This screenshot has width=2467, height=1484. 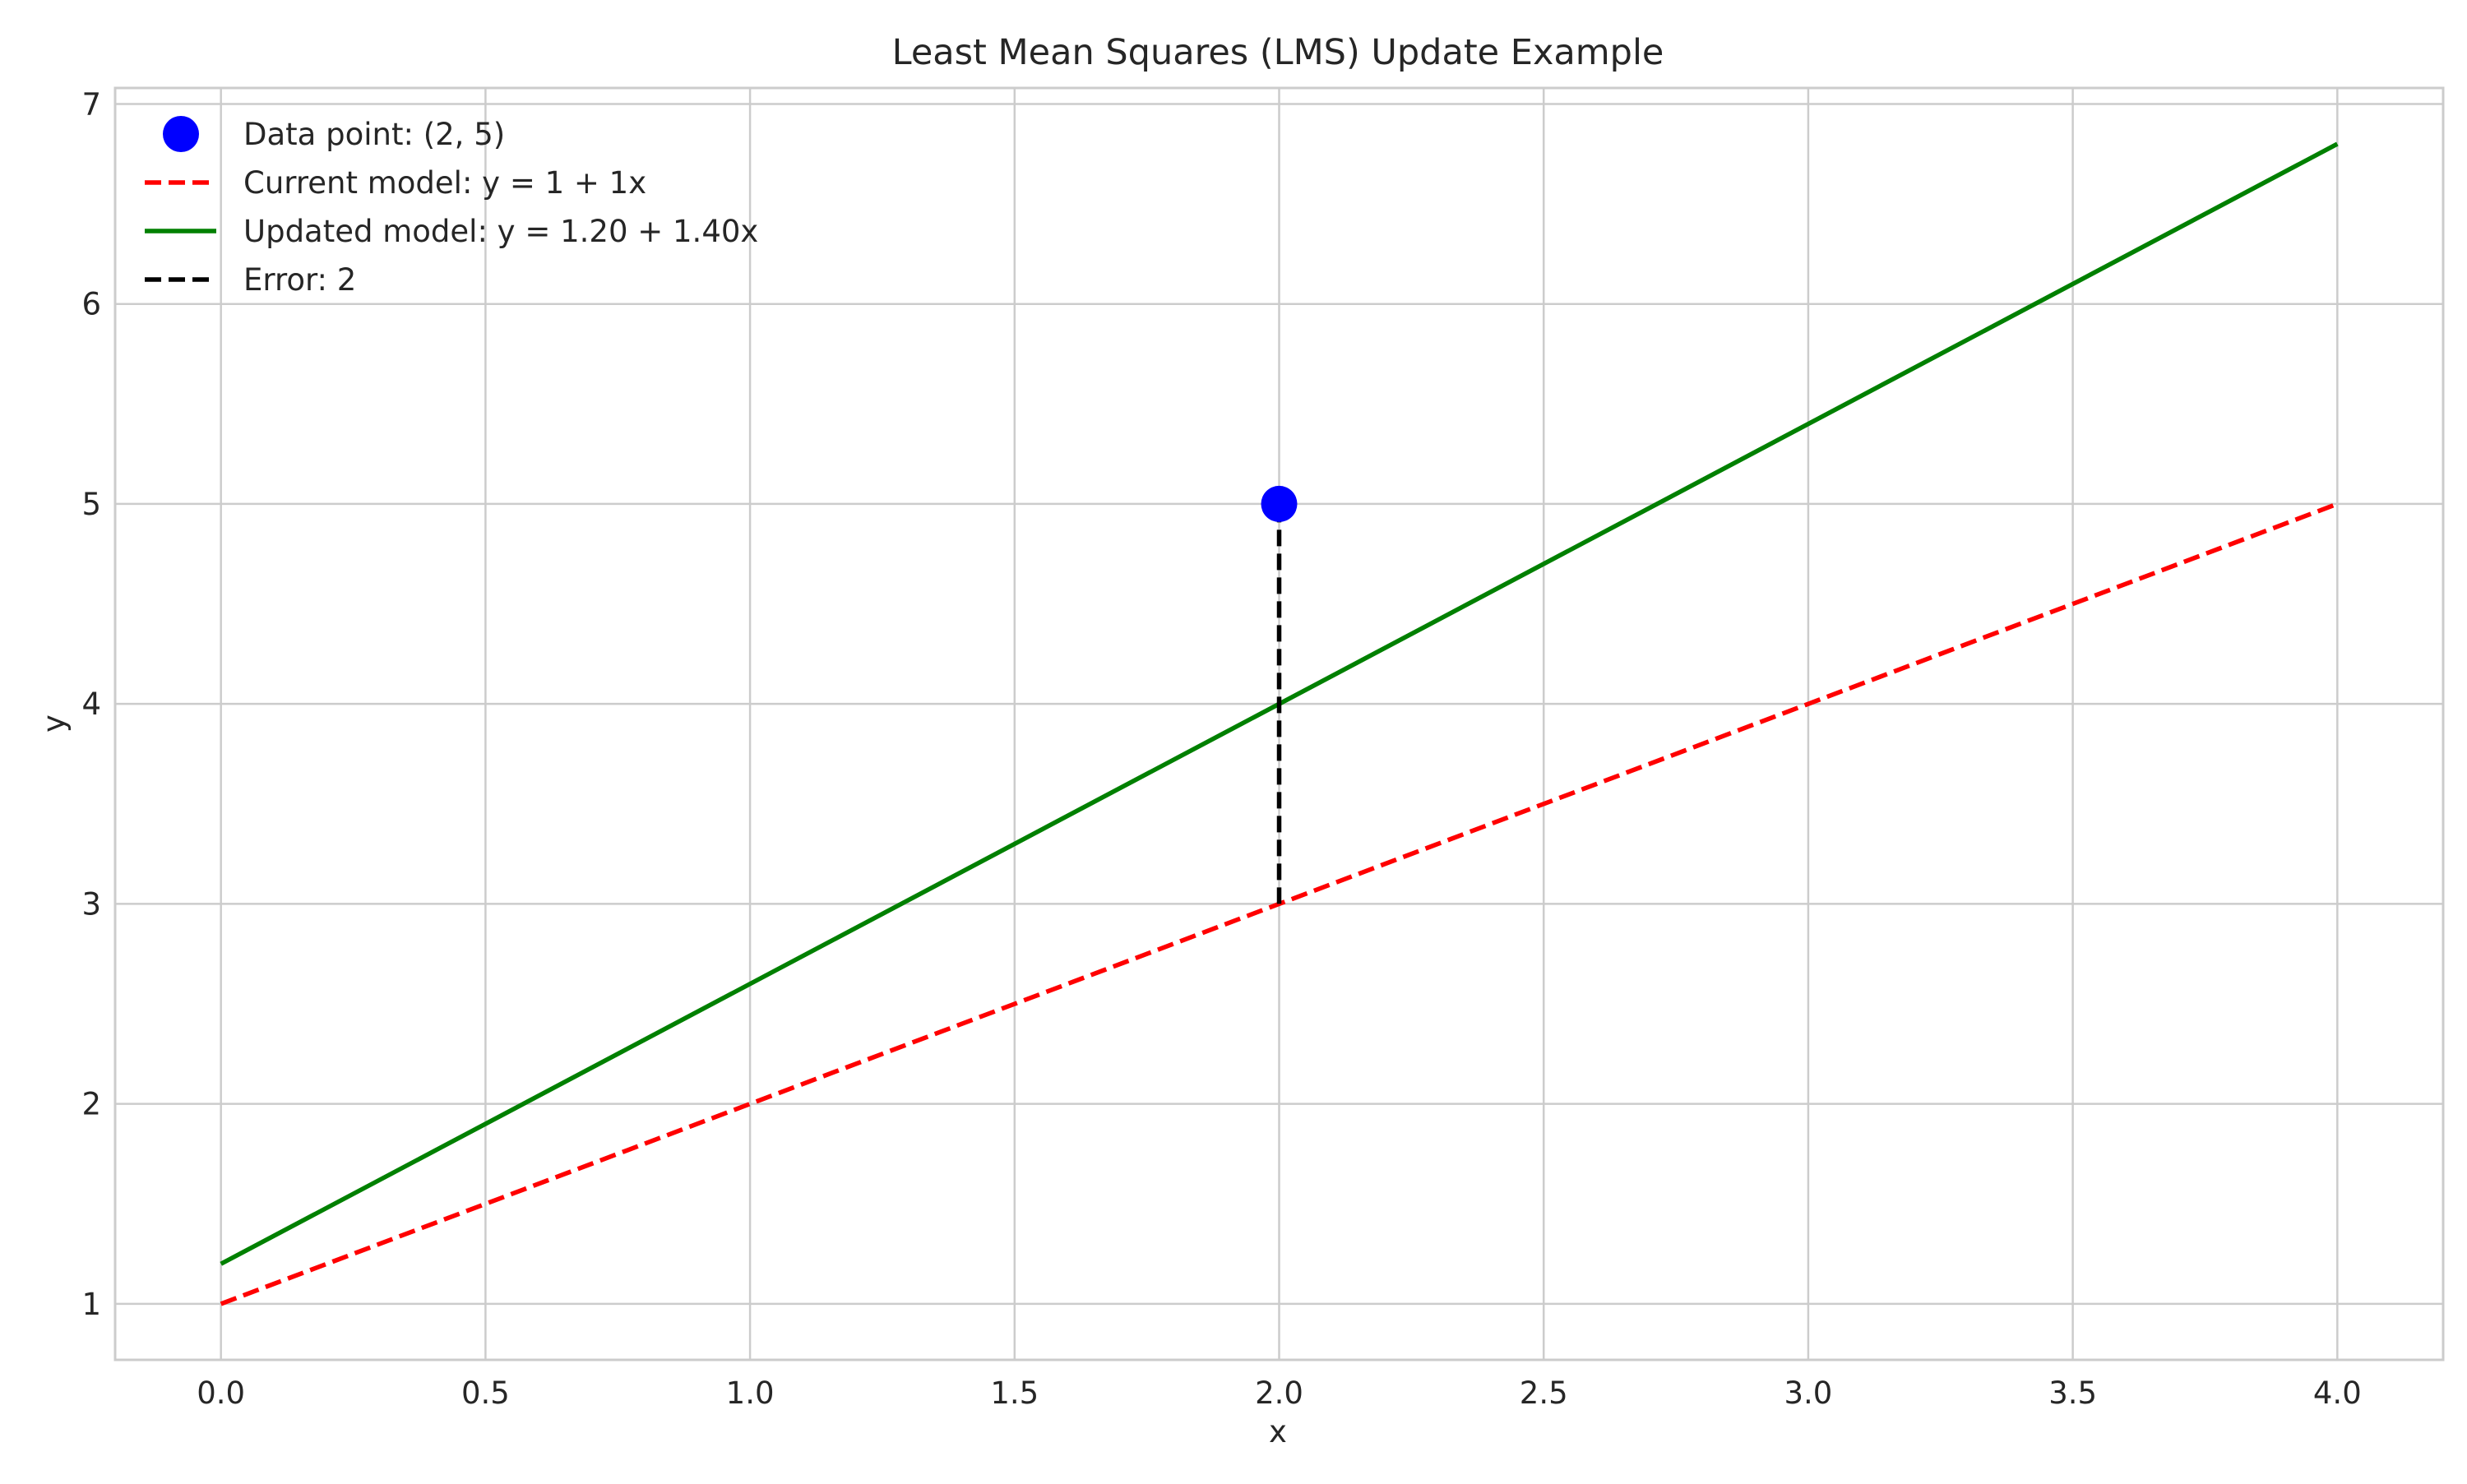 I want to click on y-axis-label: y, so click(x=54, y=723).